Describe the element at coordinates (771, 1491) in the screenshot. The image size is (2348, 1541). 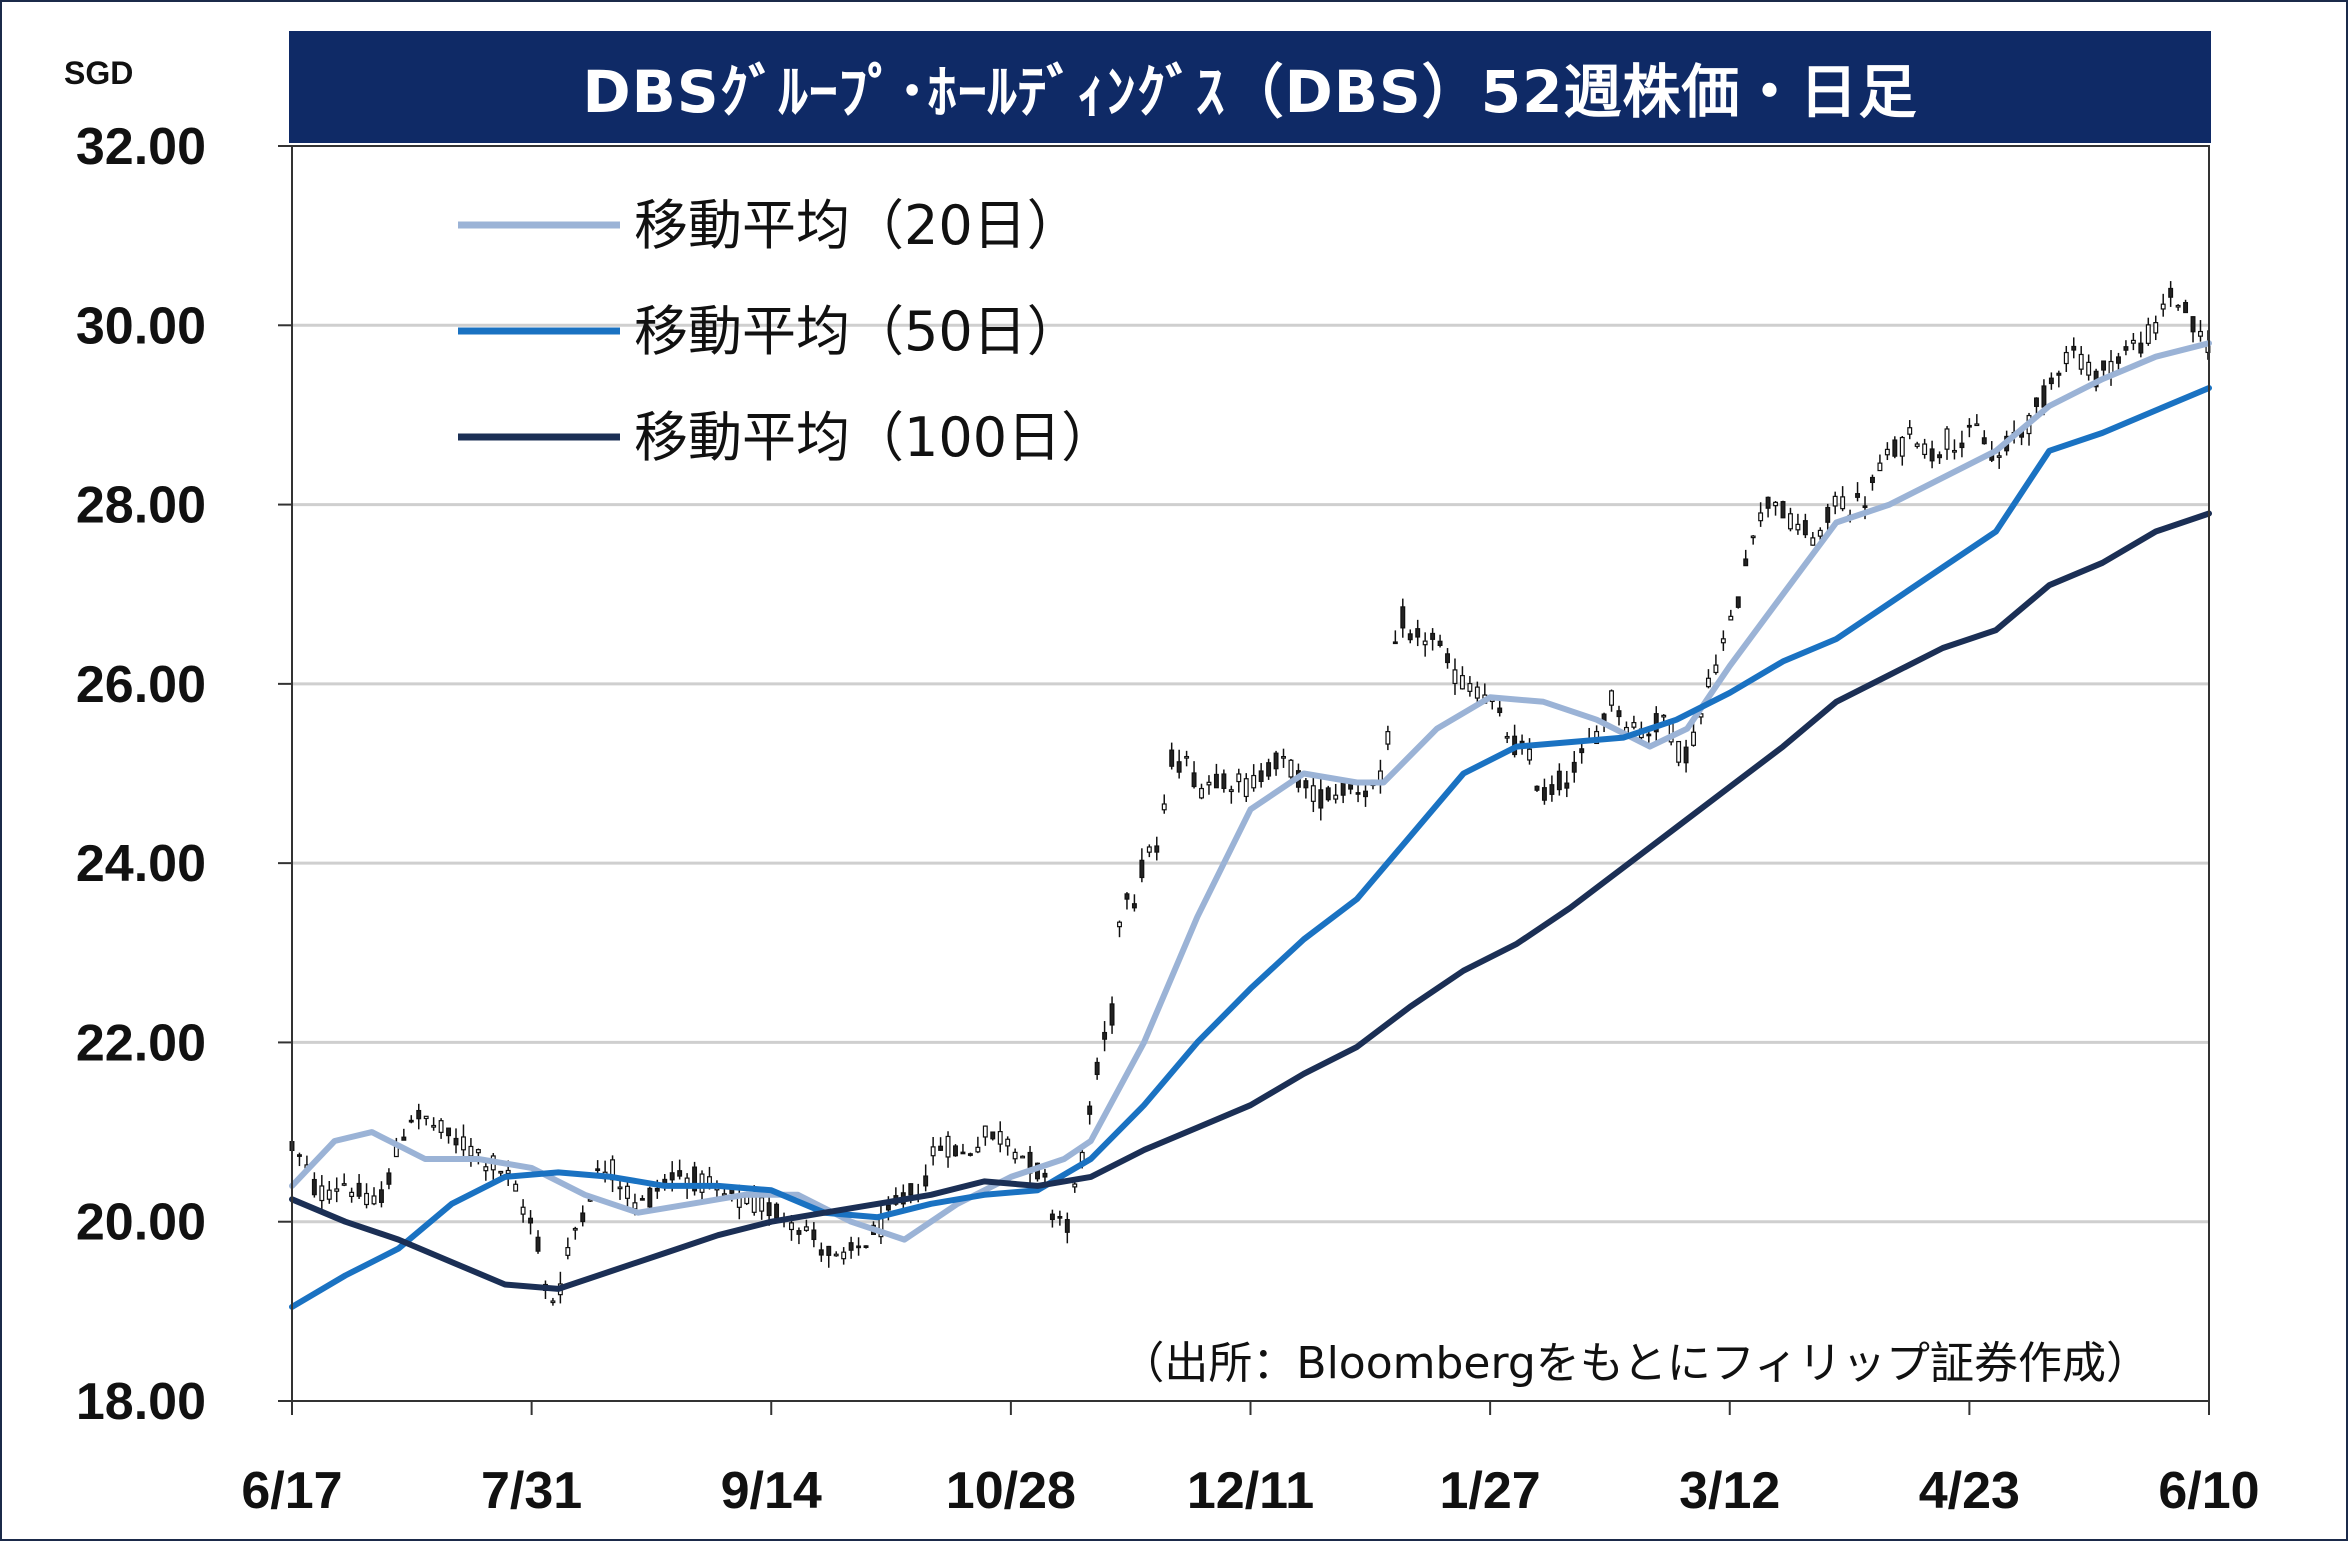
I see `x-tick-label-2: 9/14` at that location.